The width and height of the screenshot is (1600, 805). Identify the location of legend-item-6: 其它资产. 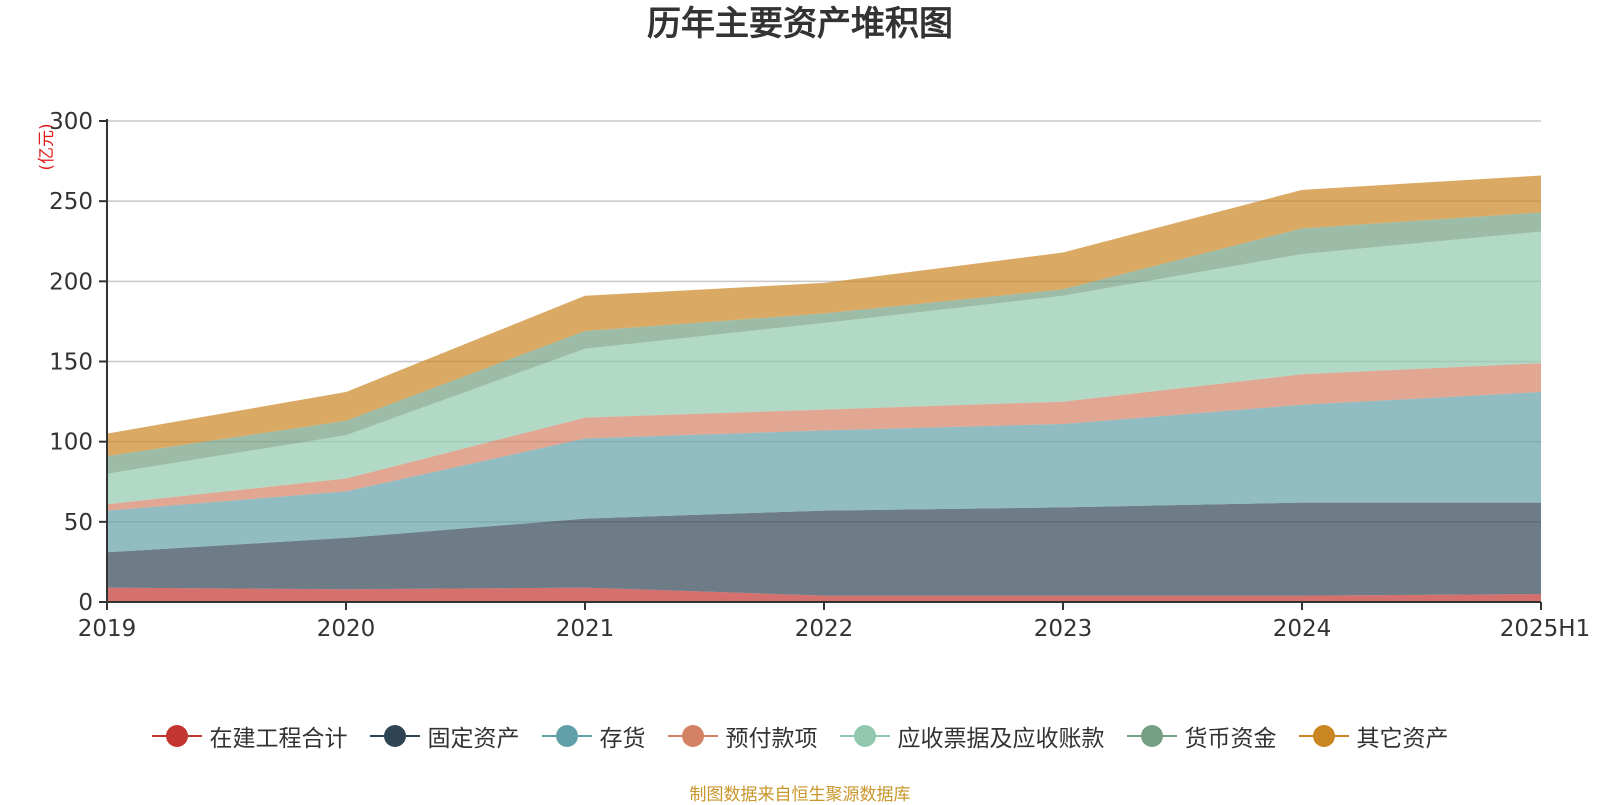
(1373, 736).